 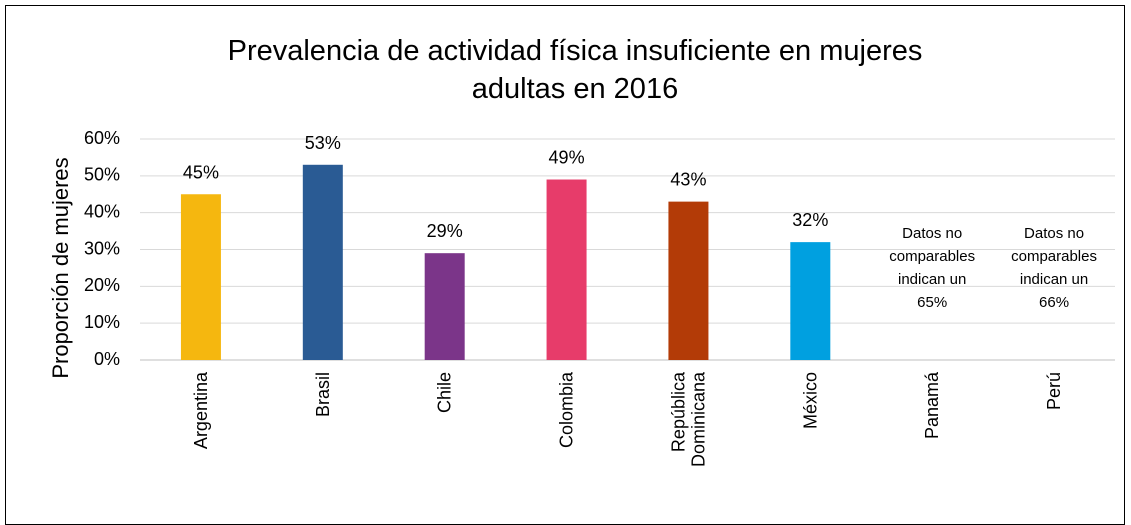 What do you see at coordinates (102, 138) in the screenshot?
I see `y-tick-label: 60%` at bounding box center [102, 138].